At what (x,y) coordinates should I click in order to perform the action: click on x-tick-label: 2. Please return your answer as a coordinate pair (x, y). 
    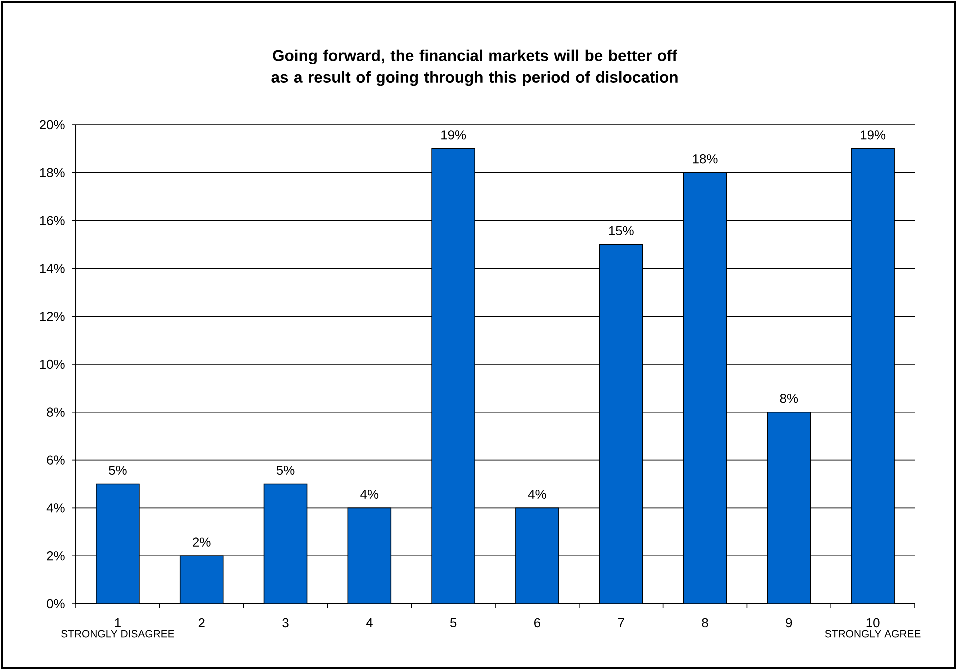
    Looking at the image, I should click on (201, 623).